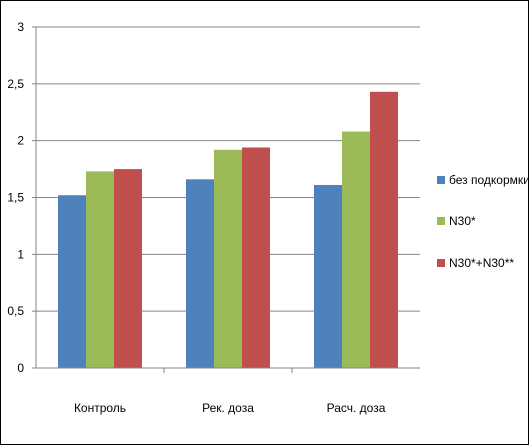 Image resolution: width=531 pixels, height=447 pixels. I want to click on y-tick-label: 1, so click(20, 254).